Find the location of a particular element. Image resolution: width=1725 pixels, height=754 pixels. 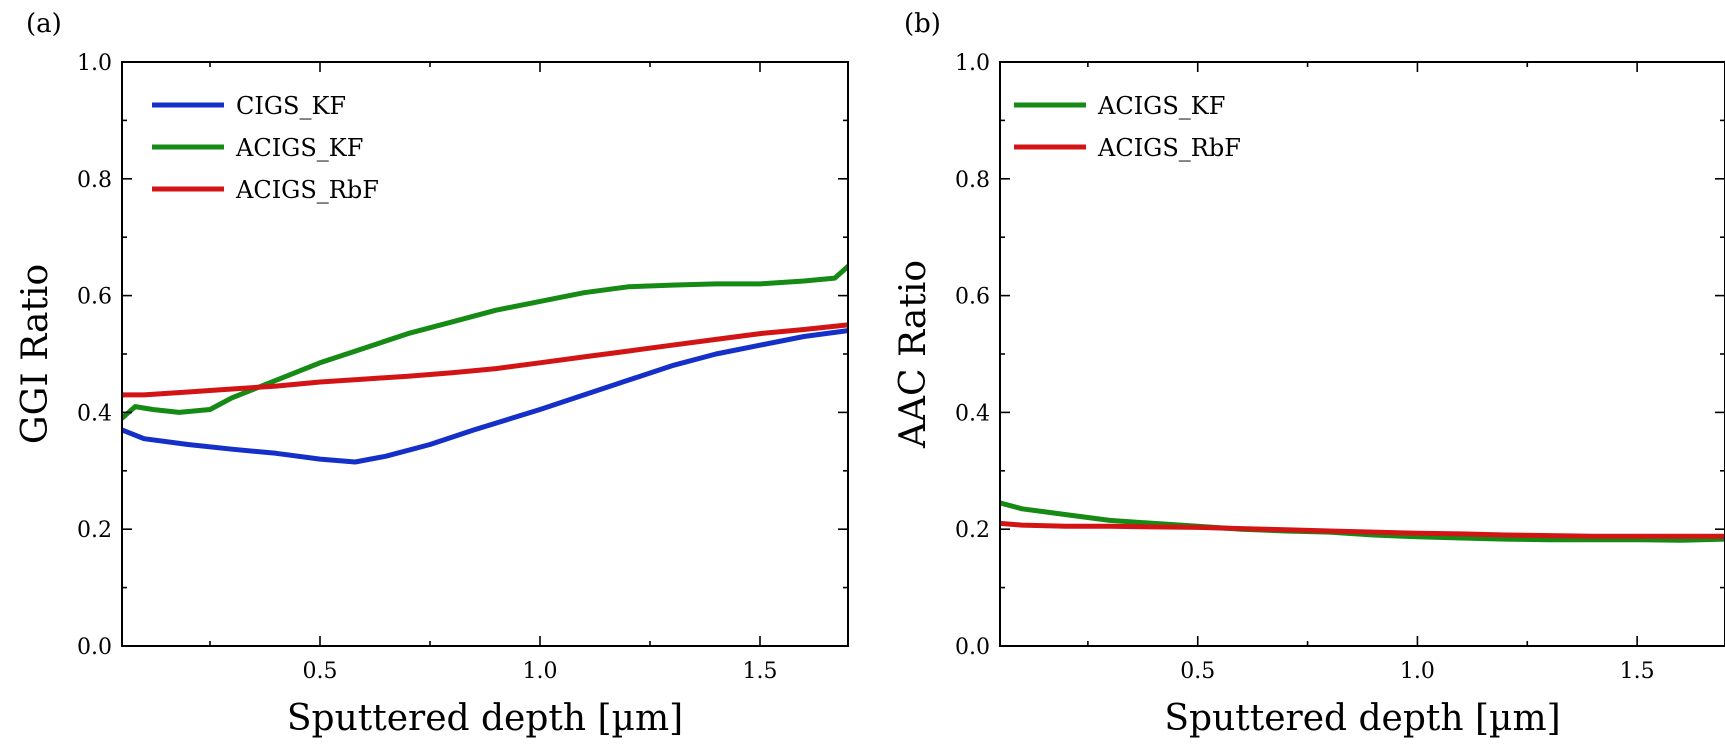

series-line-cigs-kf is located at coordinates (485, 396).